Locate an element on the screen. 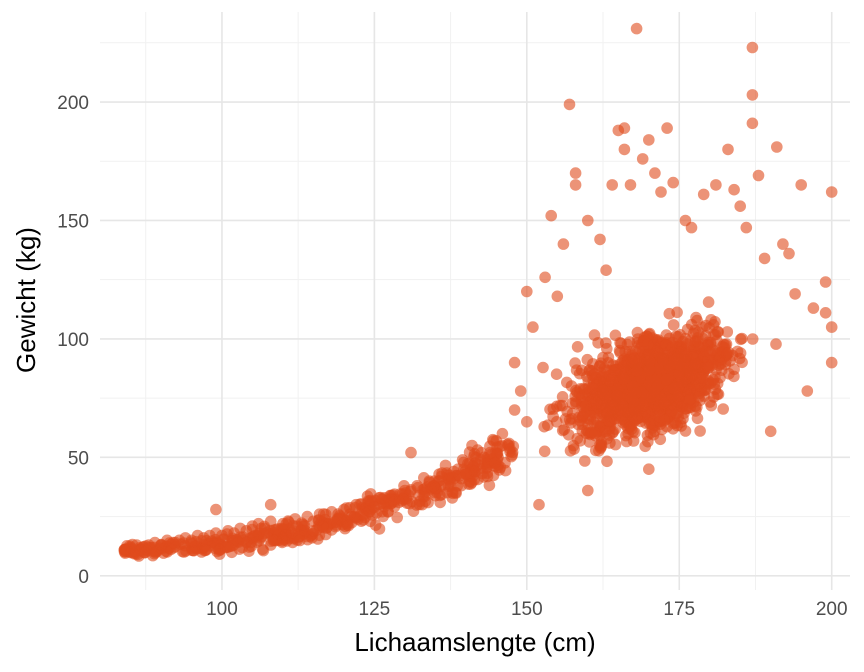 This screenshot has width=864, height=672. y-axis-title: Gewicht (kg) is located at coordinates (26, 300).